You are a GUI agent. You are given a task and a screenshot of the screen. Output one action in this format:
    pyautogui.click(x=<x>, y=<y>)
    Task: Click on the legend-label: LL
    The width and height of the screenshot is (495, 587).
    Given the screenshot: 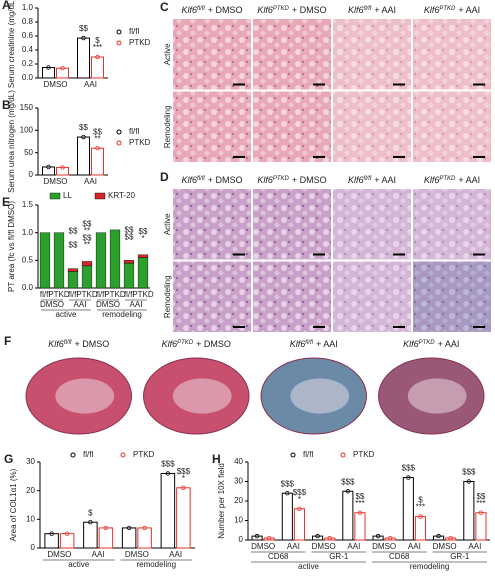 What is the action you would take?
    pyautogui.click(x=67, y=195)
    